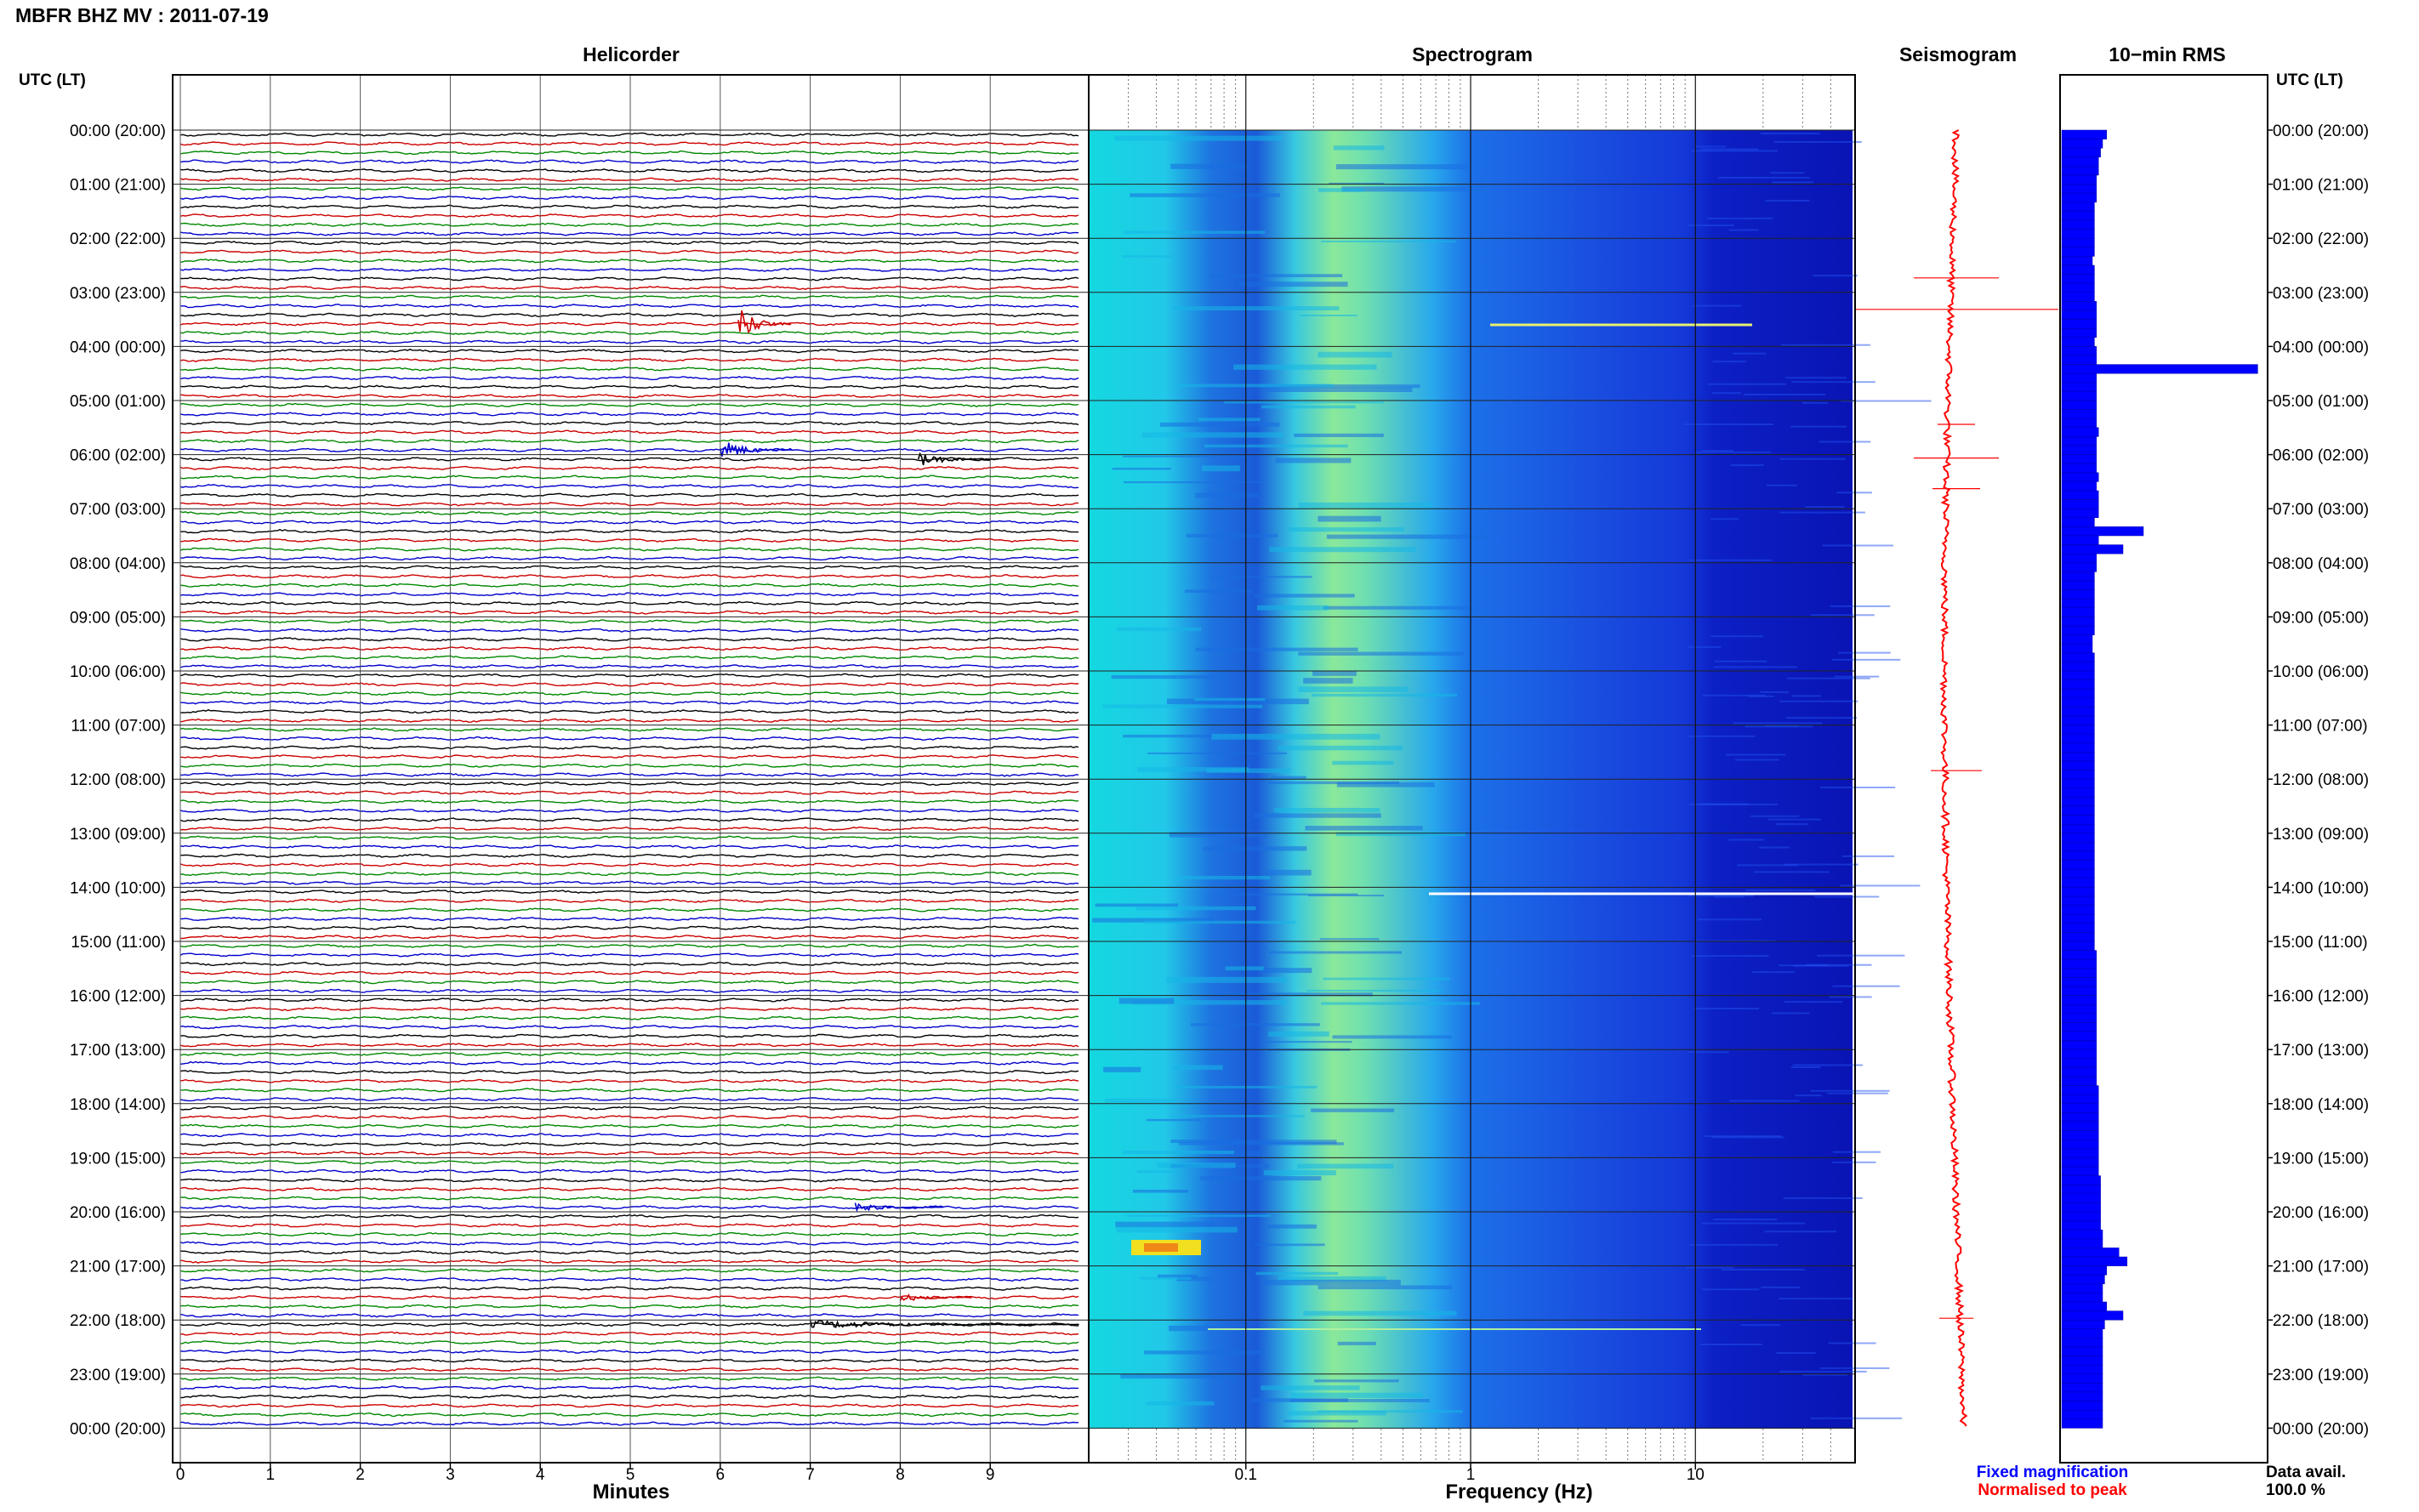 The height and width of the screenshot is (1512, 2419). I want to click on hour-label-right: 18:00 (14:00), so click(2321, 1105).